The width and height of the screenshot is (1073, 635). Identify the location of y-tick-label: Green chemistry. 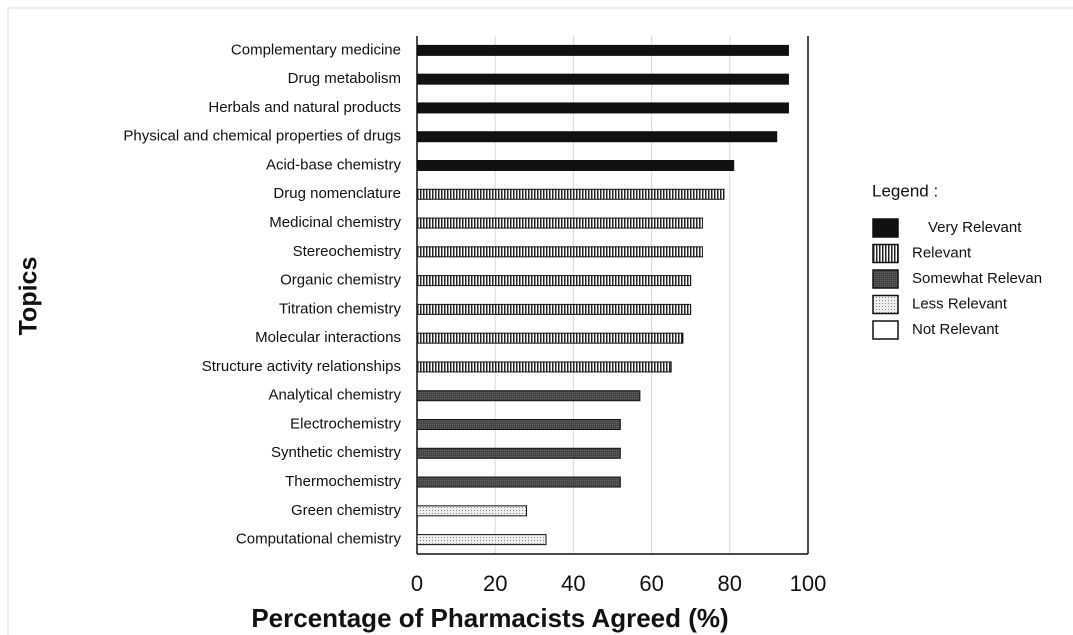
(346, 510).